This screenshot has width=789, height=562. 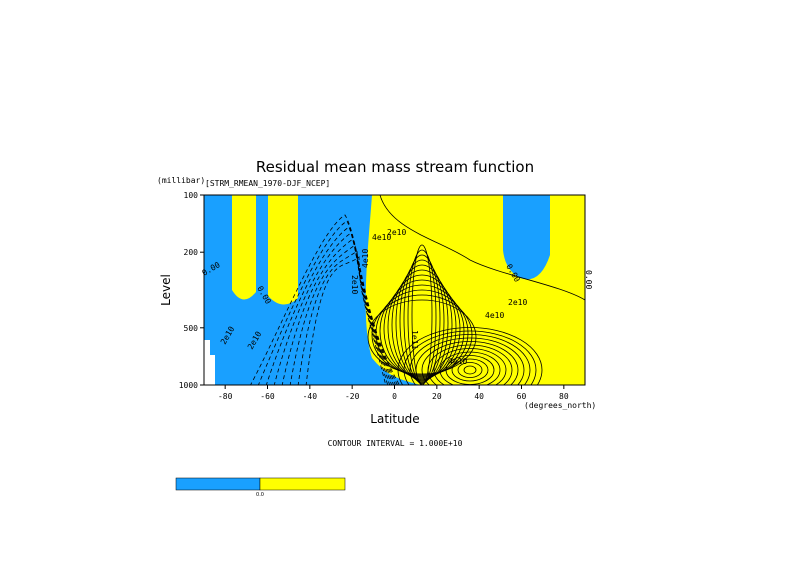 I want to click on y-tick-label: 200, so click(x=191, y=252).